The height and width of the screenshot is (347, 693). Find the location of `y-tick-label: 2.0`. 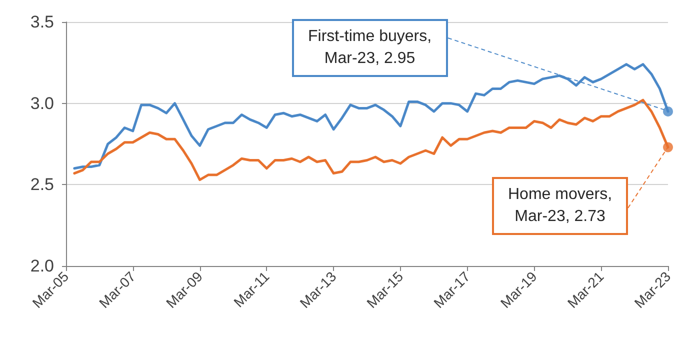

y-tick-label: 2.0 is located at coordinates (42, 266).